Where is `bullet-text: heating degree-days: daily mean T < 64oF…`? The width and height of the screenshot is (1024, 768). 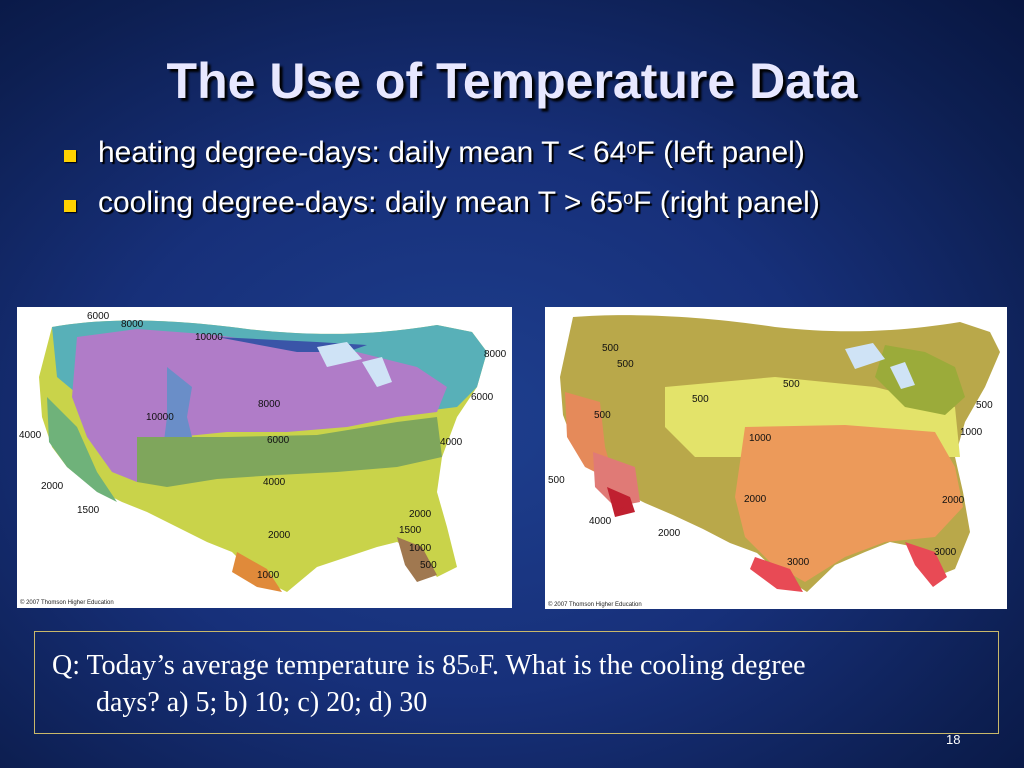
bullet-text: heating degree-days: daily mean T < 64oF… is located at coordinates (451, 152).